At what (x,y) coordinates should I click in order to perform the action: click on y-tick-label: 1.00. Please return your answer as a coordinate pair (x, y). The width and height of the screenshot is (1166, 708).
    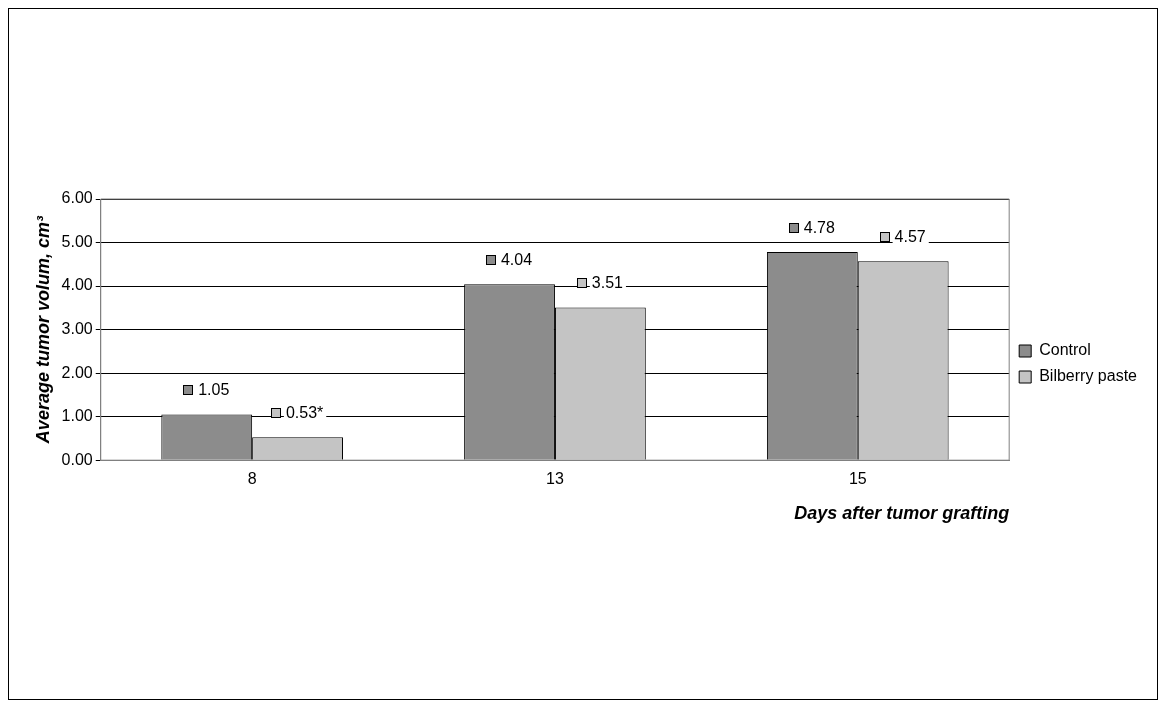
    Looking at the image, I should click on (77, 416).